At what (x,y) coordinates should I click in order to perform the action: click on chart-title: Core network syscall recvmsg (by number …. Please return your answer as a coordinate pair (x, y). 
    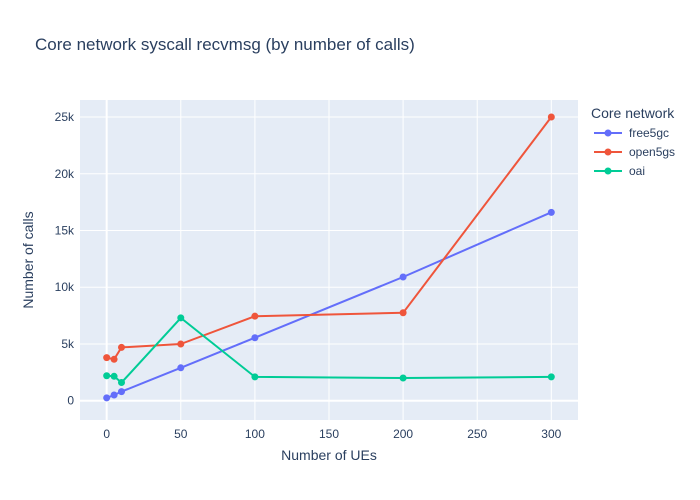
    Looking at the image, I should click on (225, 44).